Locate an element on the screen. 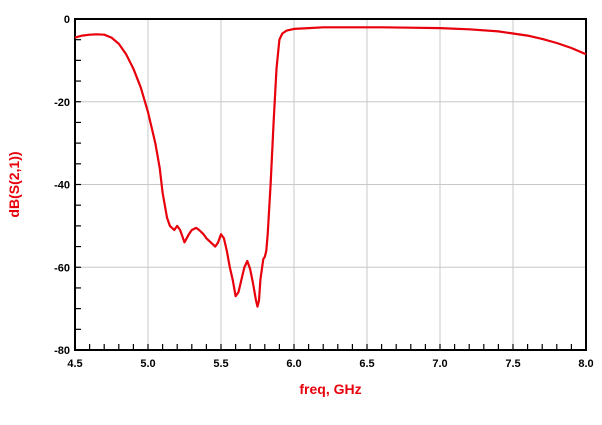 Image resolution: width=602 pixels, height=425 pixels. x-tick-label: 6.0 is located at coordinates (293, 364).